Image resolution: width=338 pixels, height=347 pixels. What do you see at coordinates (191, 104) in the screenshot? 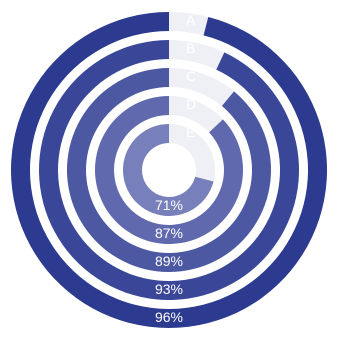
I see `ring-name-label-d: D` at bounding box center [191, 104].